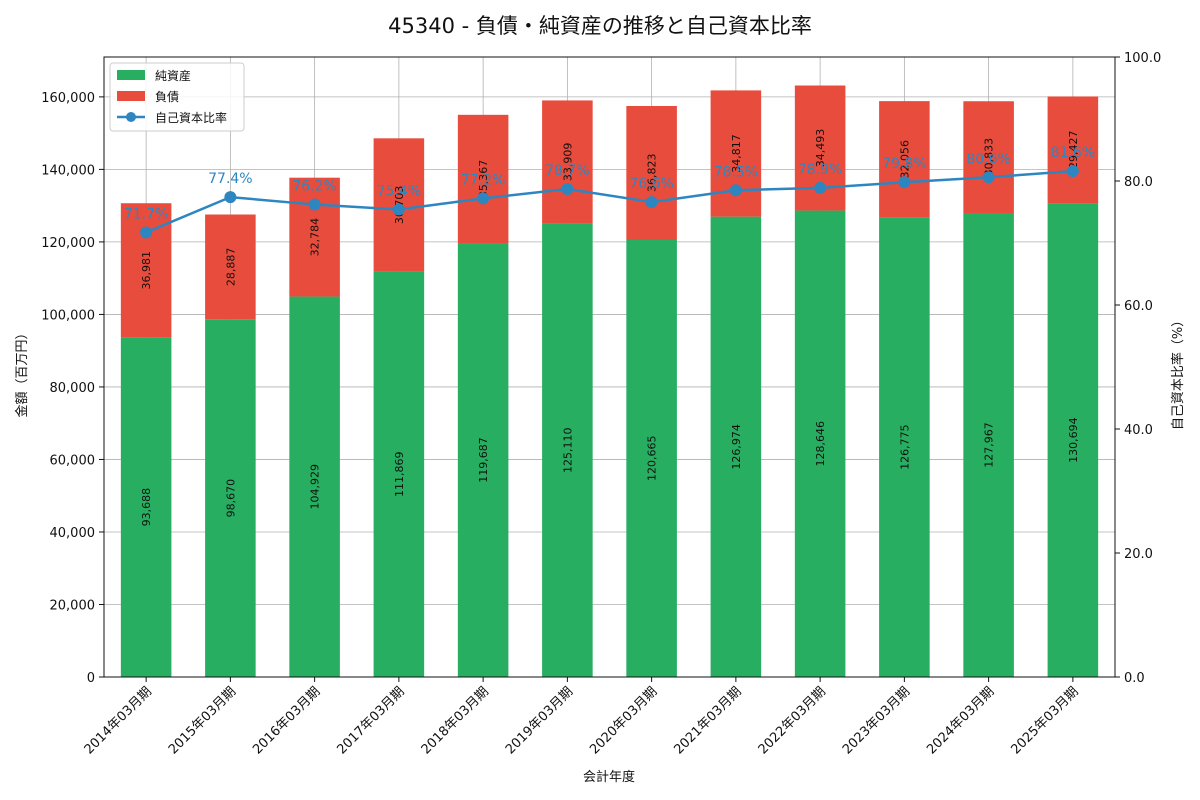  I want to click on y2-tick-label: 100.0, so click(1142, 58).